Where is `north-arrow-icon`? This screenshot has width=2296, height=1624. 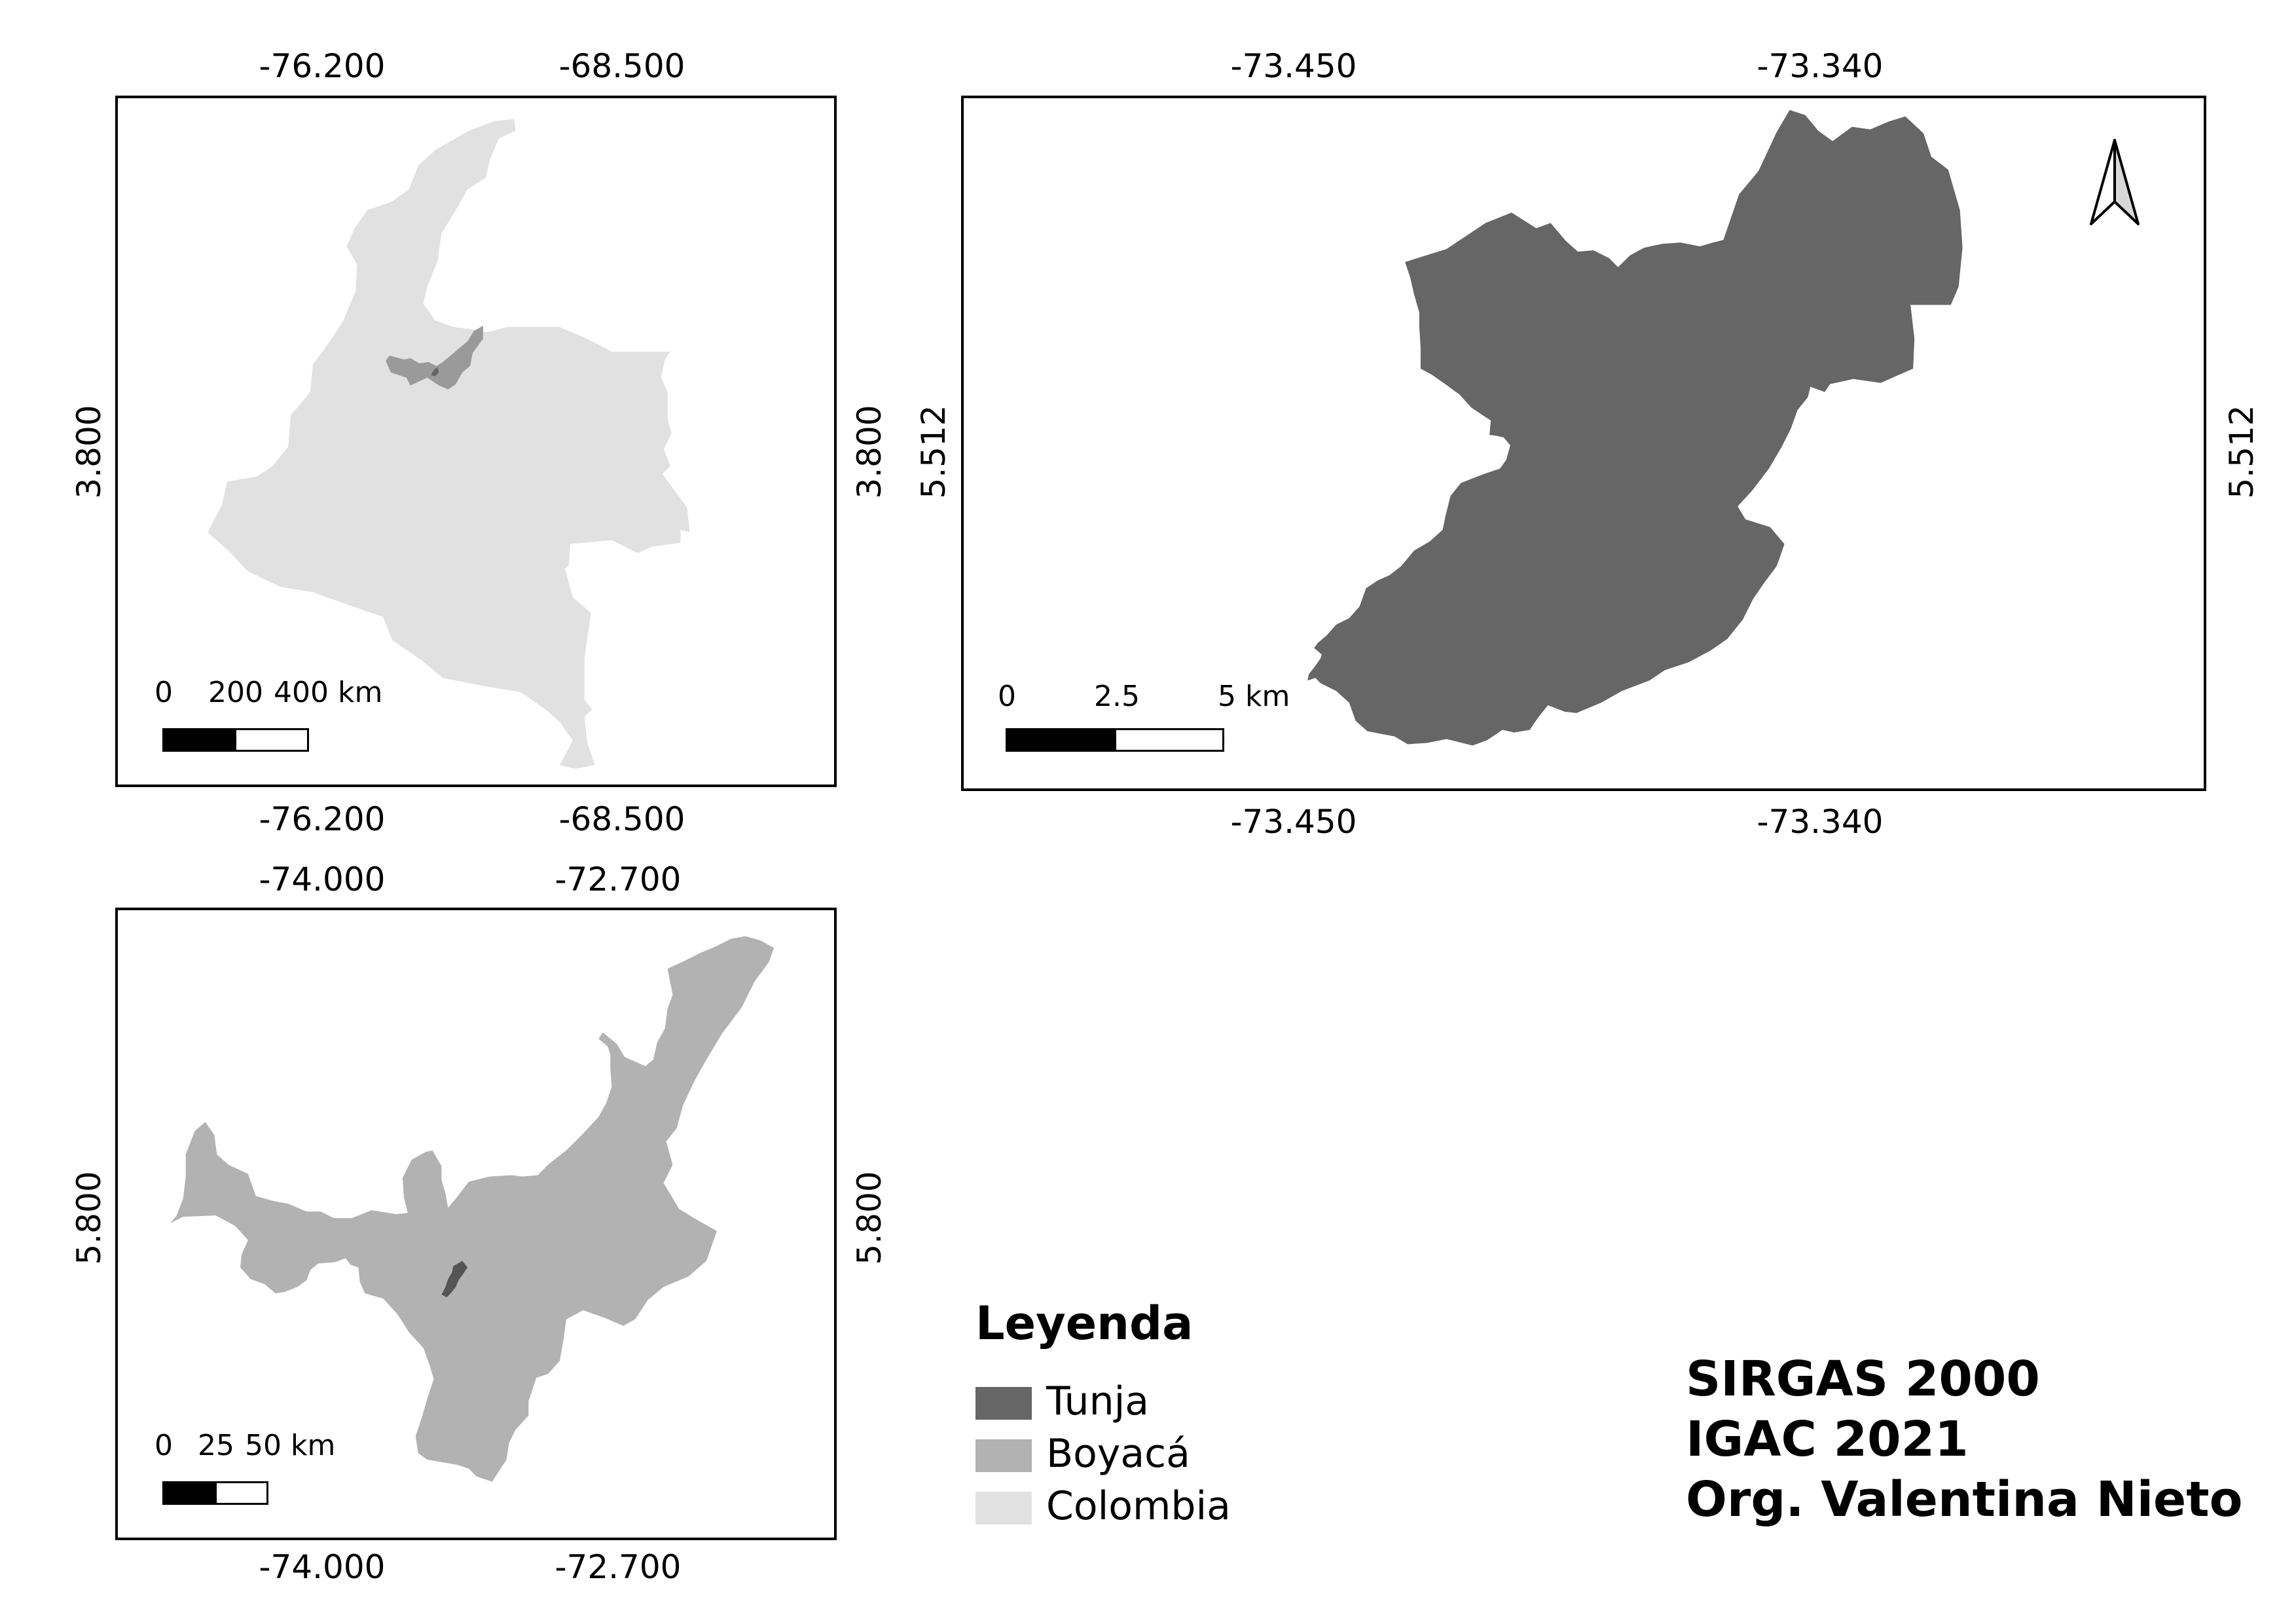 north-arrow-icon is located at coordinates (2115, 182).